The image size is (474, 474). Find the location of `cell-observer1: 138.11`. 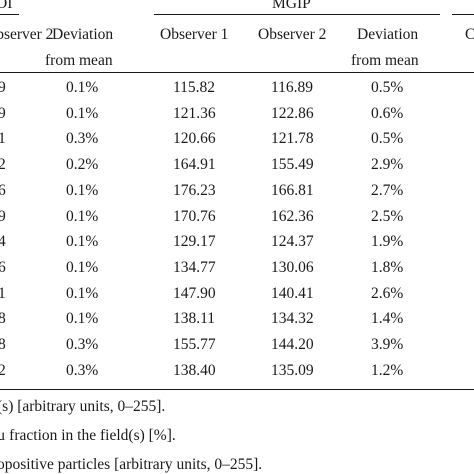

cell-observer1: 138.11 is located at coordinates (194, 318).